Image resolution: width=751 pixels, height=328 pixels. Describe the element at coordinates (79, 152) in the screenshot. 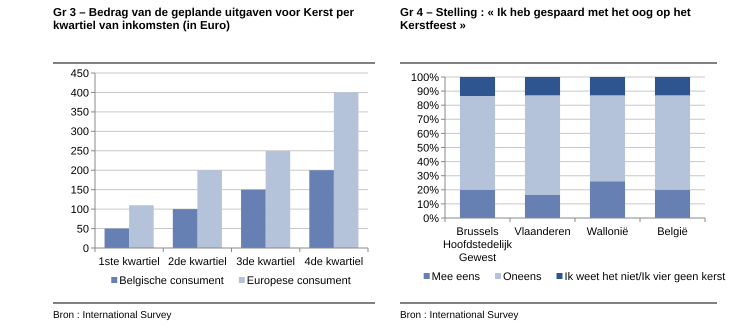

I see `y-tick-label: 250` at that location.